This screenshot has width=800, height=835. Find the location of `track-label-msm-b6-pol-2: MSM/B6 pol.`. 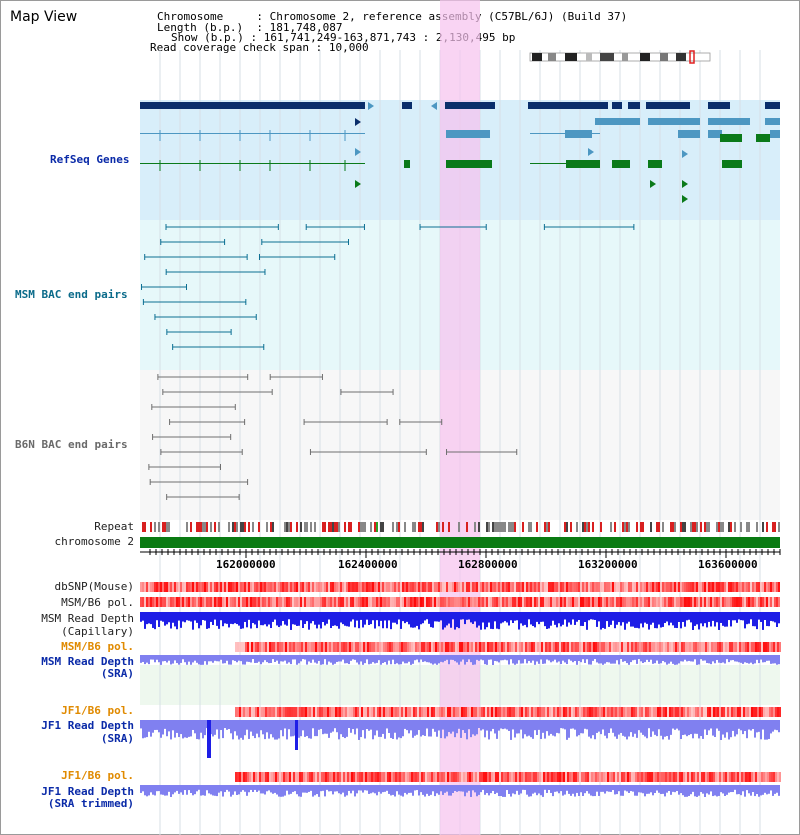

track-label-msm-b6-pol-2: MSM/B6 pol. is located at coordinates (97, 646).